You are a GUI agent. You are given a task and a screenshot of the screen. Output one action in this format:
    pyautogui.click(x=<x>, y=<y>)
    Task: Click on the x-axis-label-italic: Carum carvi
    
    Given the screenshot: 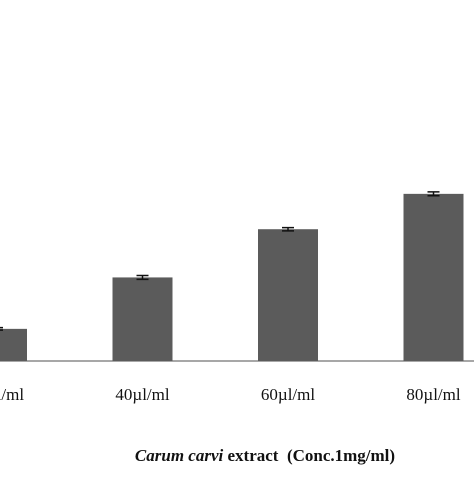 What is the action you would take?
    pyautogui.click(x=179, y=455)
    